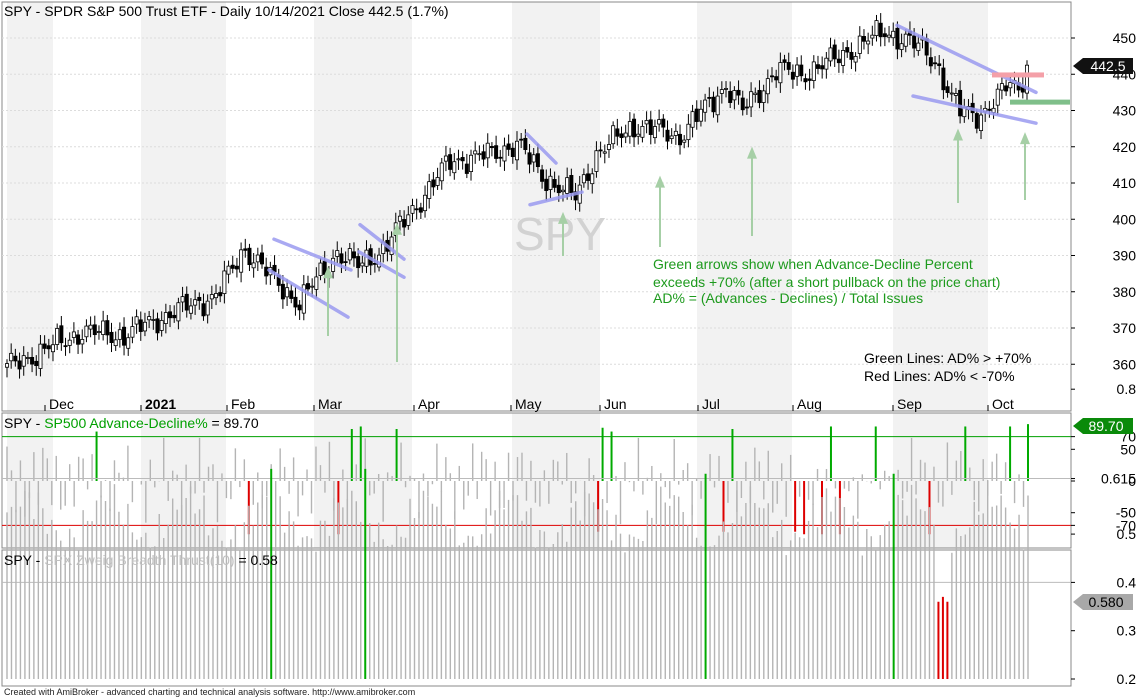 The width and height of the screenshot is (1141, 699). Describe the element at coordinates (958, 134) in the screenshot. I see `arrow-head` at that location.